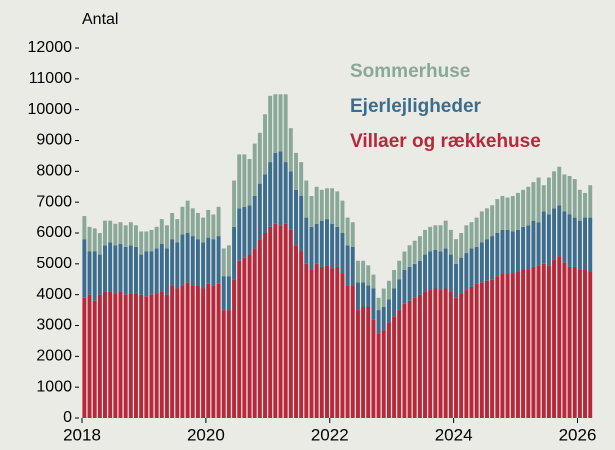 The height and width of the screenshot is (450, 615). Describe the element at coordinates (54, 140) in the screenshot. I see `y-tick-label: 9000` at that location.